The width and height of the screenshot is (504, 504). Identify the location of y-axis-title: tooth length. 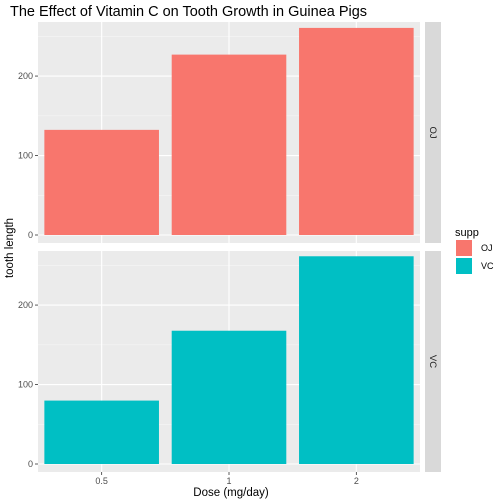
(10, 248).